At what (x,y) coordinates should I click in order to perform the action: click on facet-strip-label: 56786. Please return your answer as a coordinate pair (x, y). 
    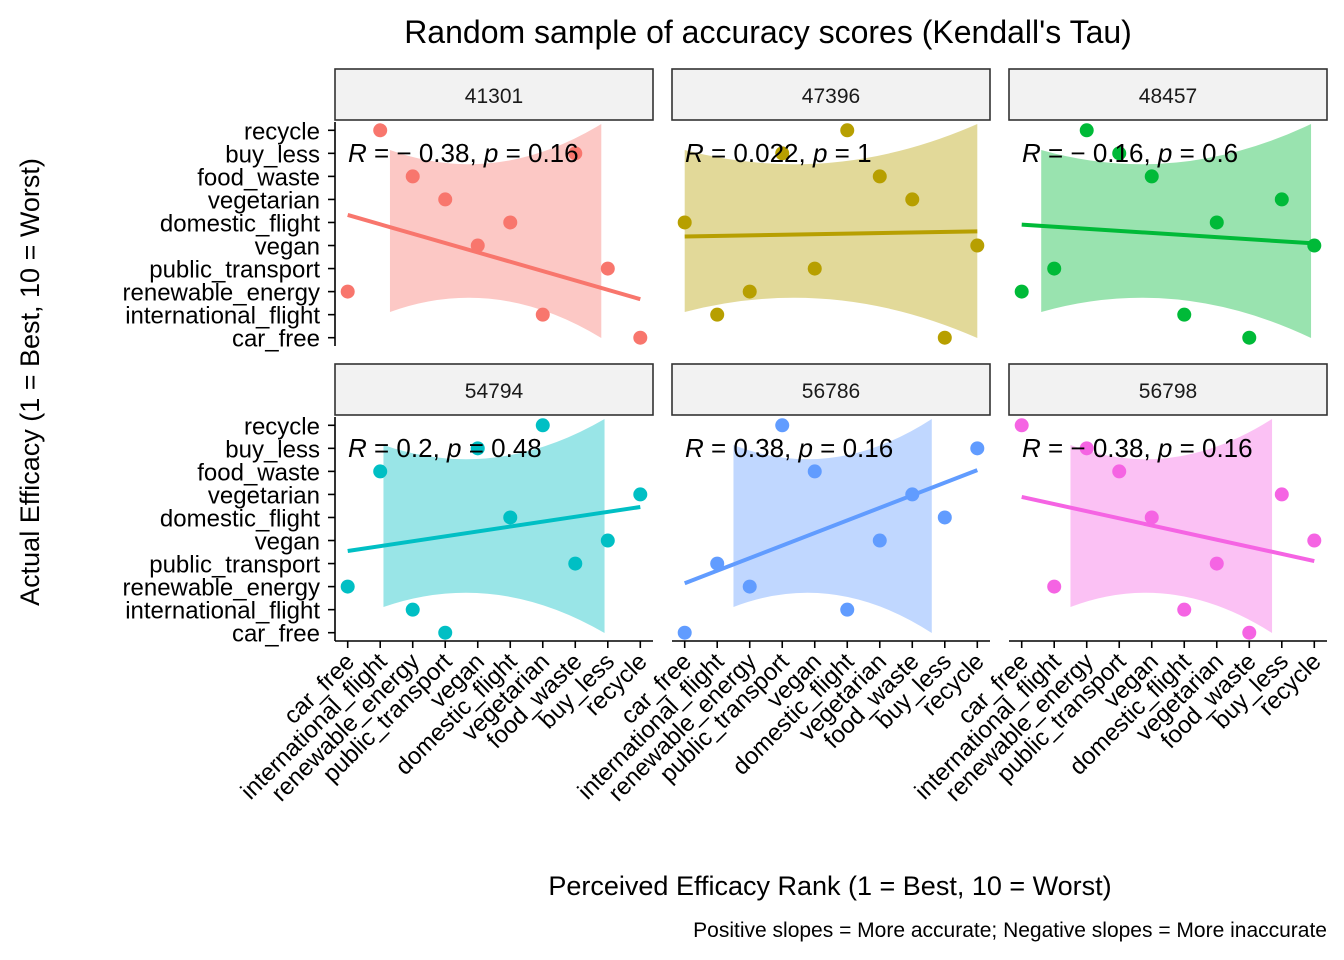
    Looking at the image, I should click on (831, 391).